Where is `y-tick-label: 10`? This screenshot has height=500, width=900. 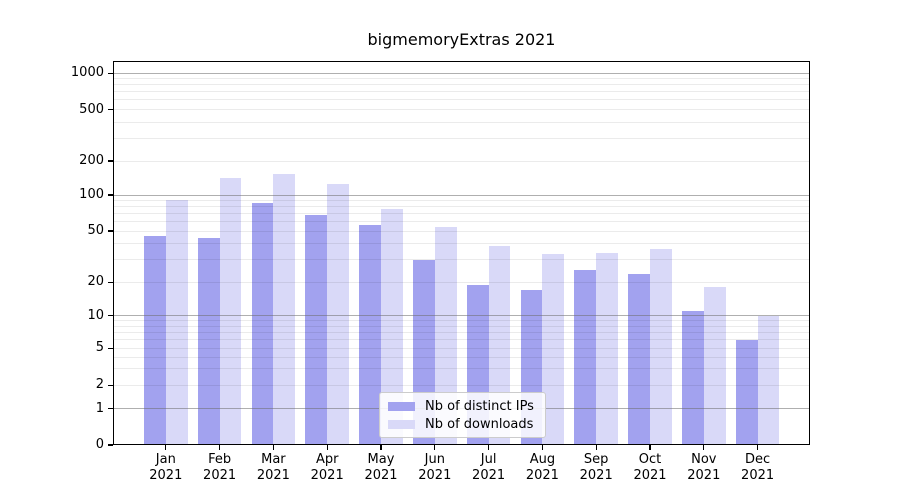
y-tick-label: 10 is located at coordinates (95, 315).